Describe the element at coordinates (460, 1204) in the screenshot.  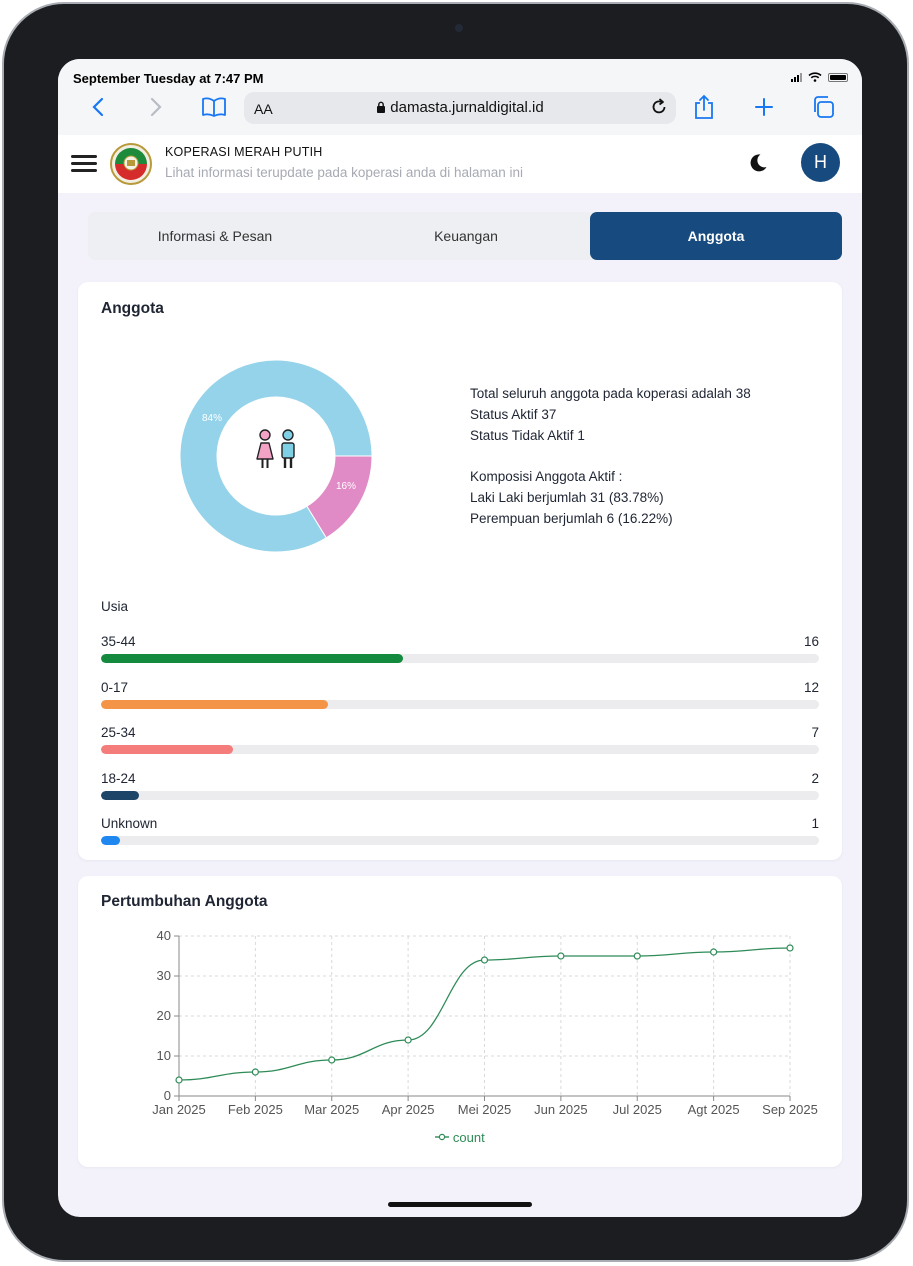
I see `home-indicator` at that location.